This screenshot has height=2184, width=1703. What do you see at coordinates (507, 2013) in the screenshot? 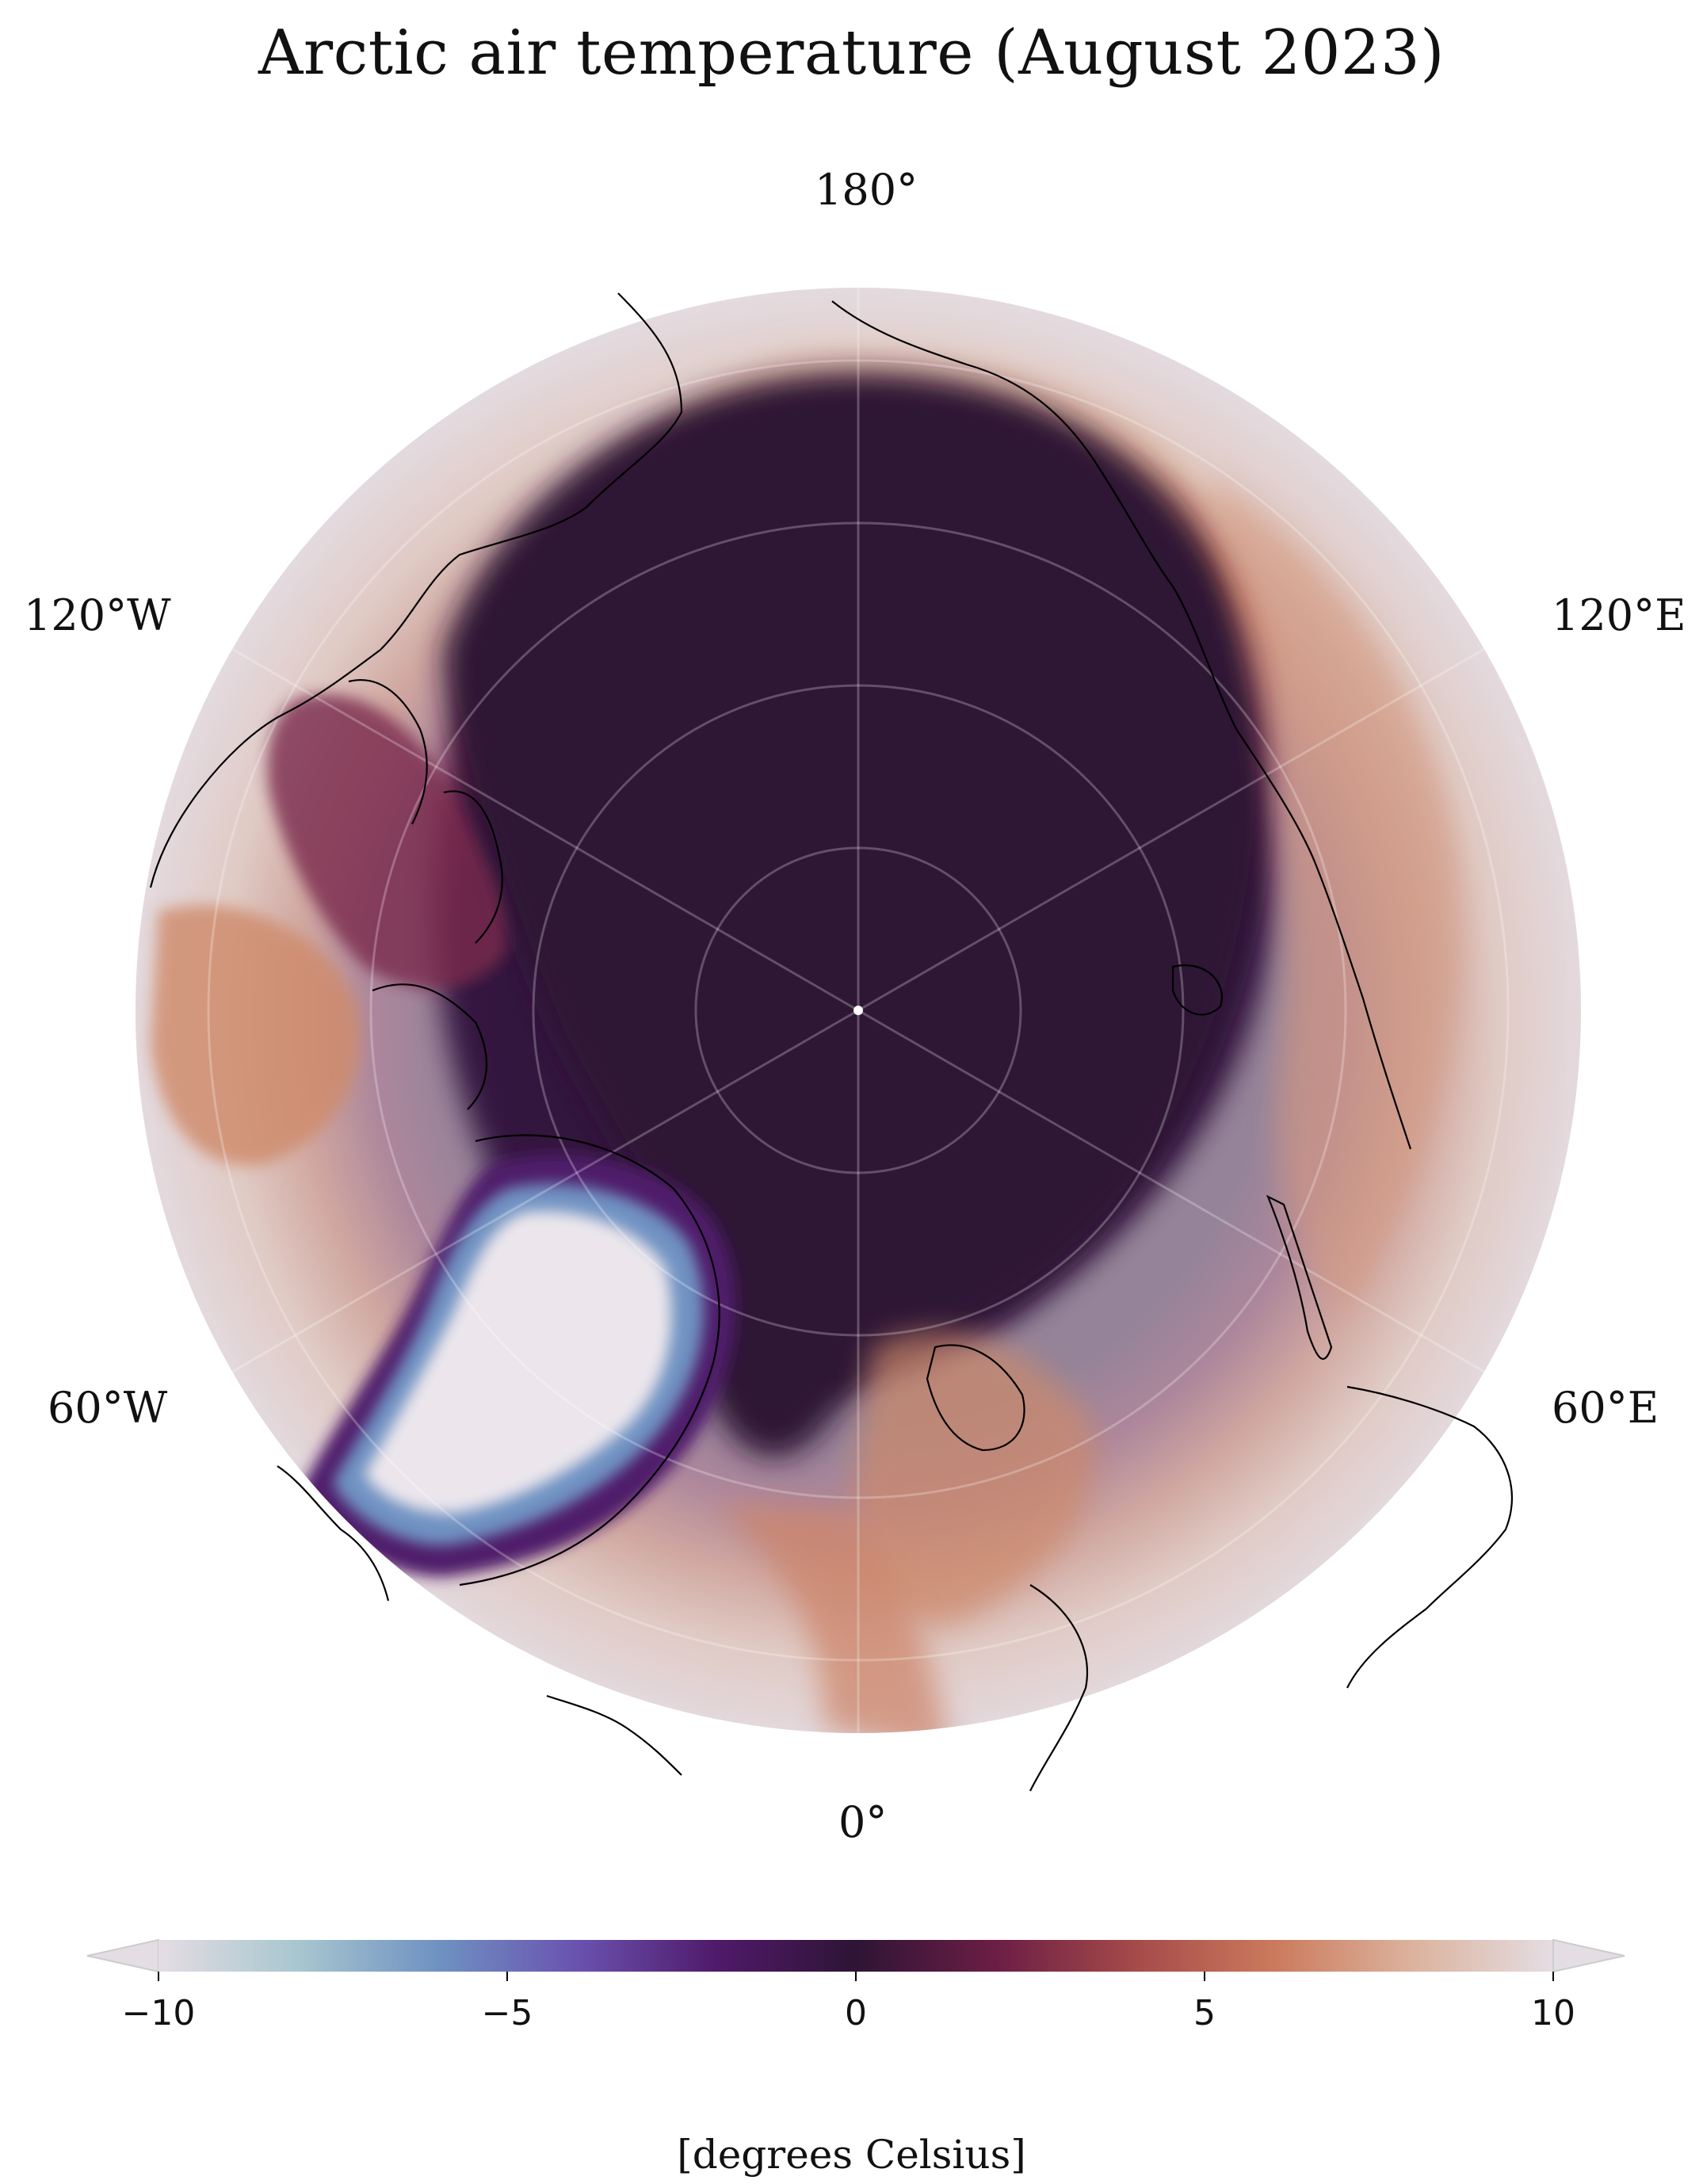
I see `colorbar-tick-label: −5` at bounding box center [507, 2013].